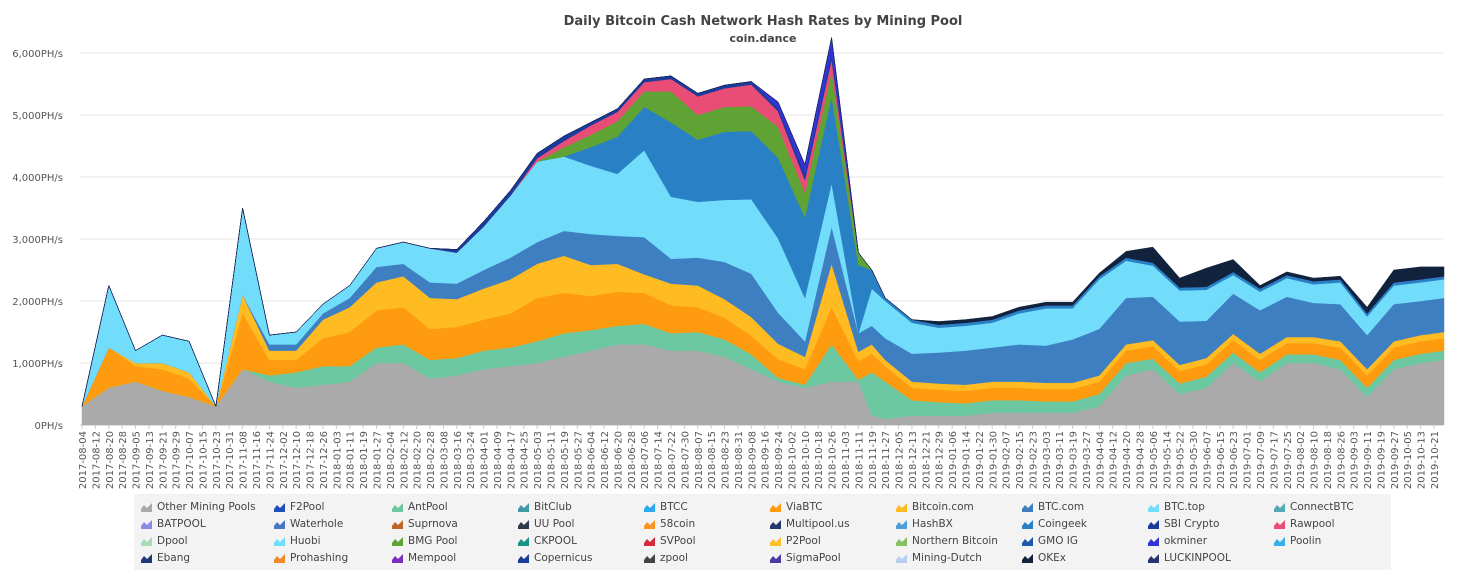 This screenshot has width=1462, height=585. What do you see at coordinates (980, 460) in the screenshot?
I see `x-tick-label: 2019-01-22` at bounding box center [980, 460].